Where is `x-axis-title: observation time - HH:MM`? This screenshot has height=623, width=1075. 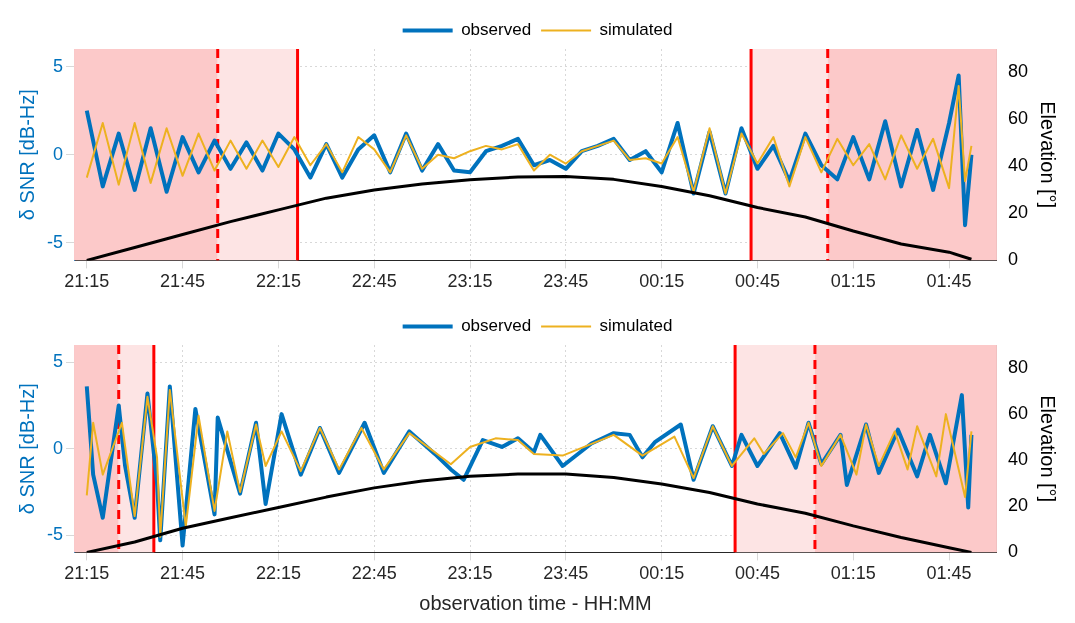 x-axis-title: observation time - HH:MM is located at coordinates (535, 602).